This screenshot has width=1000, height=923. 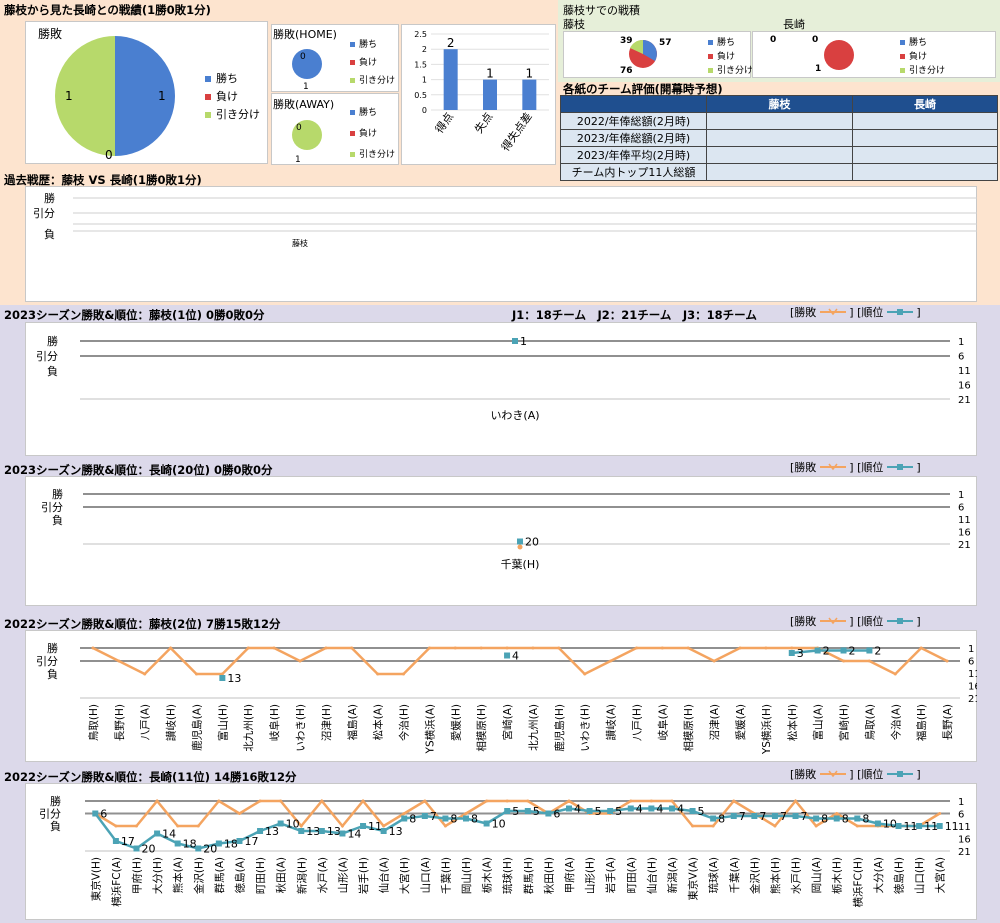 I want to click on season-x-tick: 秋田(H), so click(x=548, y=875).